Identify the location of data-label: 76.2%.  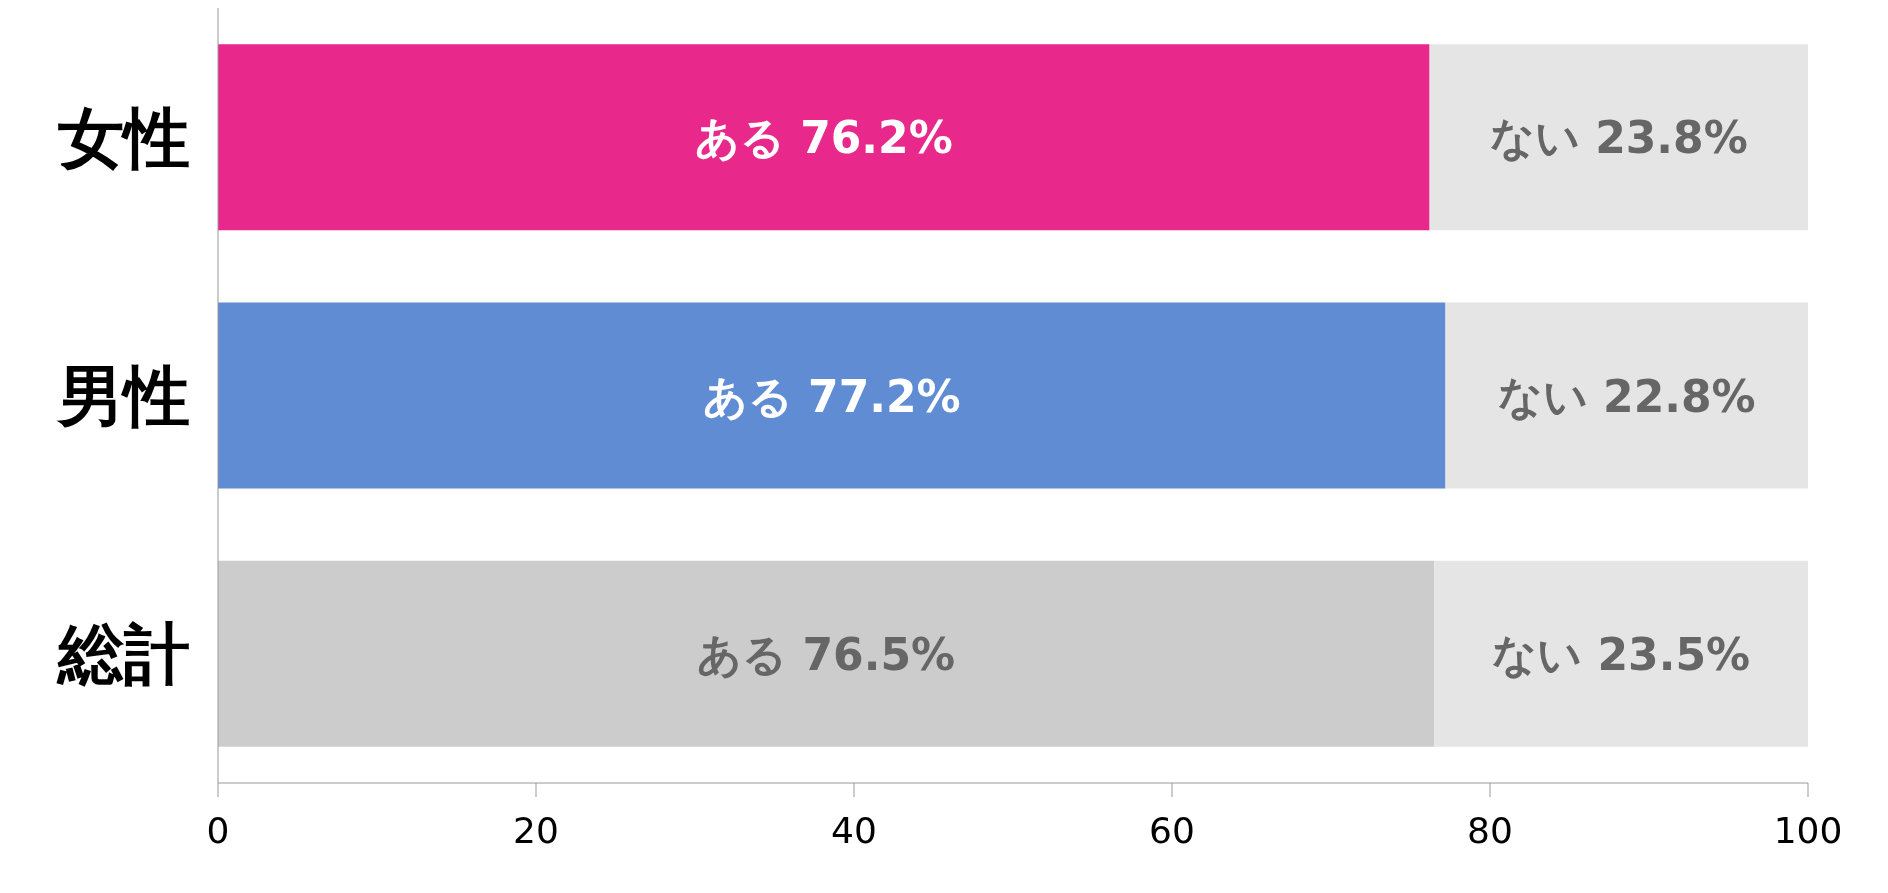
(876, 137).